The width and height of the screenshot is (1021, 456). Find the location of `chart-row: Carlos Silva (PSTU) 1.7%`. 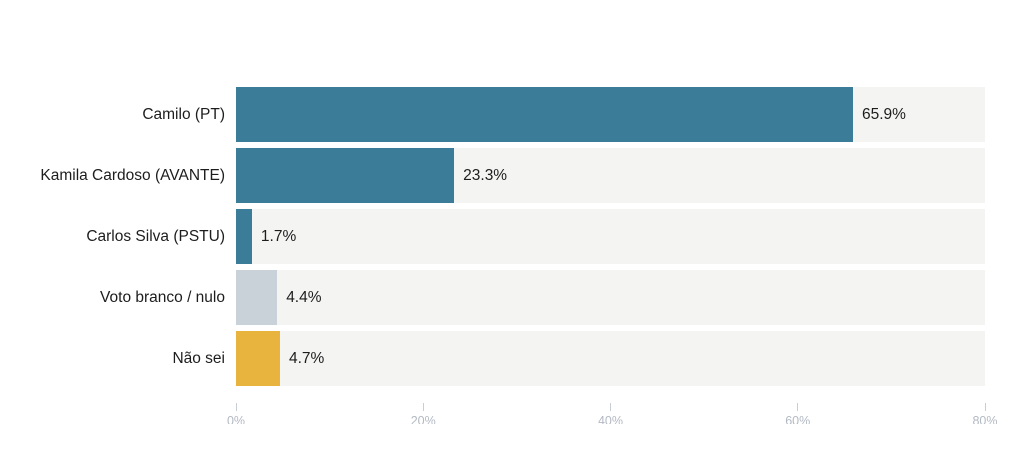

chart-row: Carlos Silva (PSTU) 1.7% is located at coordinates (492, 236).